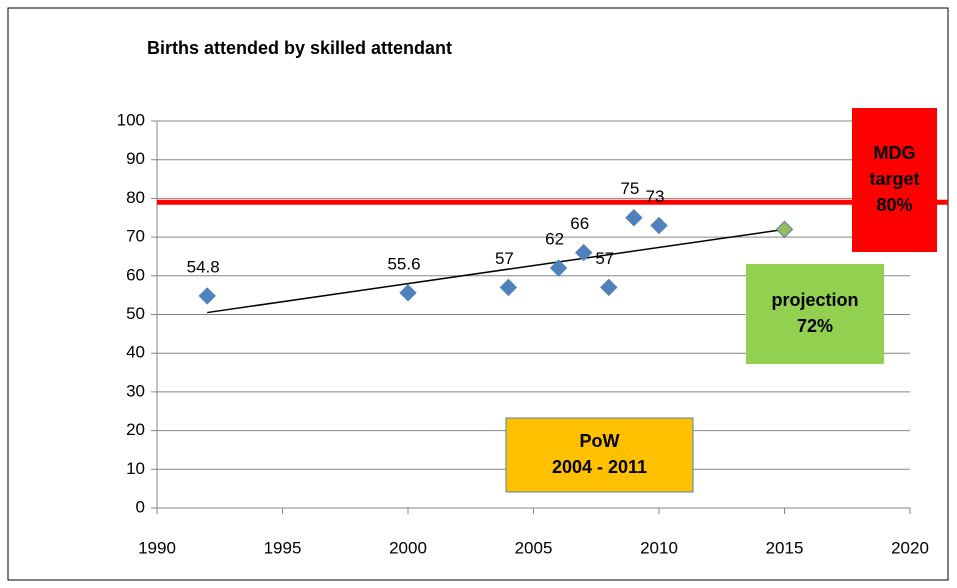 The image size is (957, 588). Describe the element at coordinates (814, 300) in the screenshot. I see `annotation-text: projection` at that location.